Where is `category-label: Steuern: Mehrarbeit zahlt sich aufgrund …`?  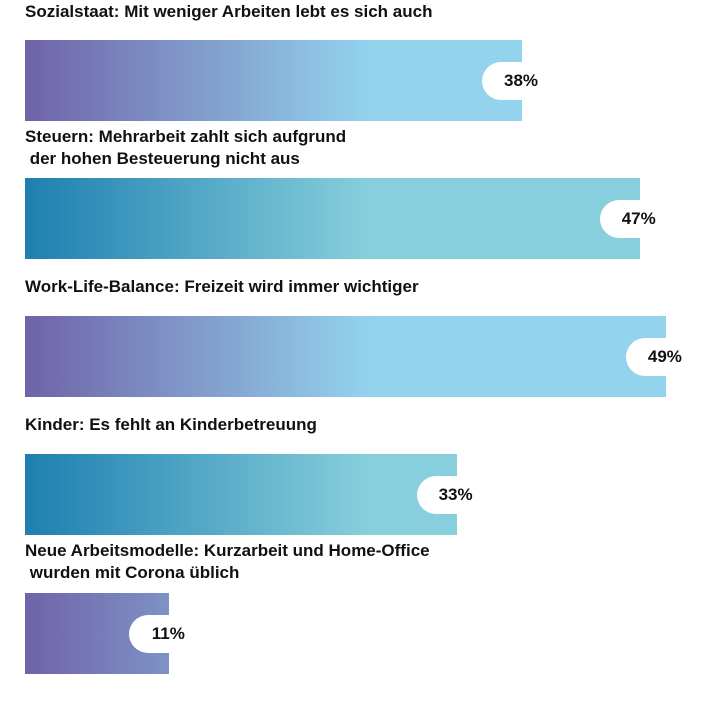 category-label: Steuern: Mehrarbeit zahlt sich aufgrund … is located at coordinates (186, 147).